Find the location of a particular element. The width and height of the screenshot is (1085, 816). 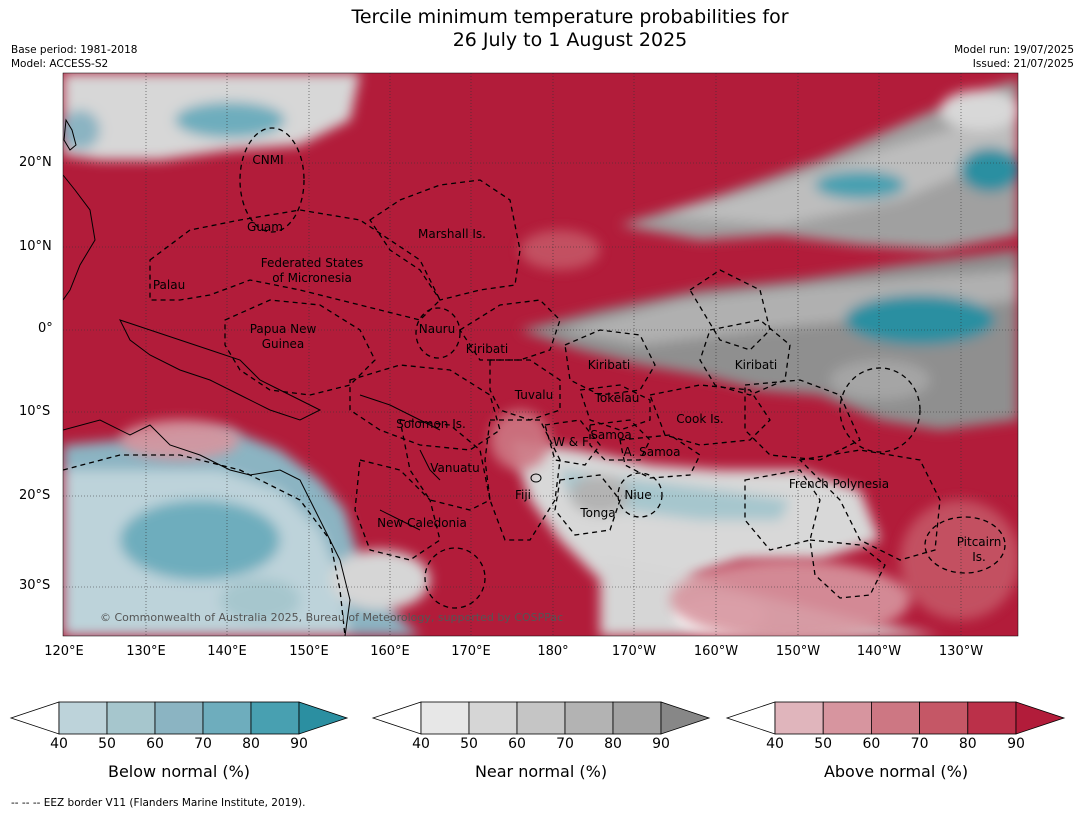

colorbar-near-low-extension is located at coordinates (396, 718).